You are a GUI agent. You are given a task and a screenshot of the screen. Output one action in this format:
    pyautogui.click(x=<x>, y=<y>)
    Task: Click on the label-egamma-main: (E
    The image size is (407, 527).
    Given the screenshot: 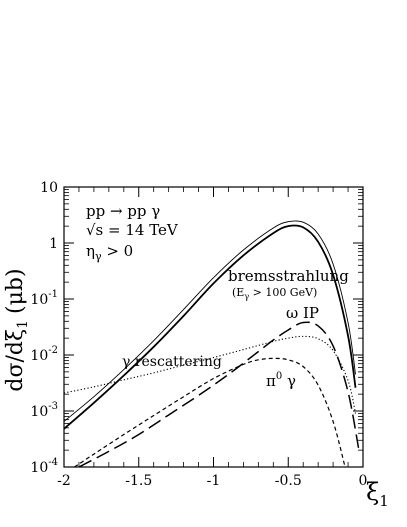 What is the action you would take?
    pyautogui.click(x=238, y=292)
    